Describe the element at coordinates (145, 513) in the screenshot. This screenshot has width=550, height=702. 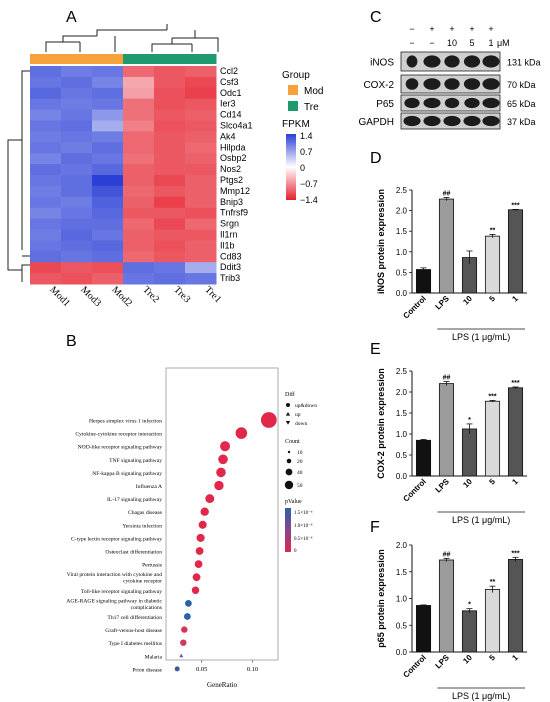
I see `pathway-label: Chagas disease` at that location.